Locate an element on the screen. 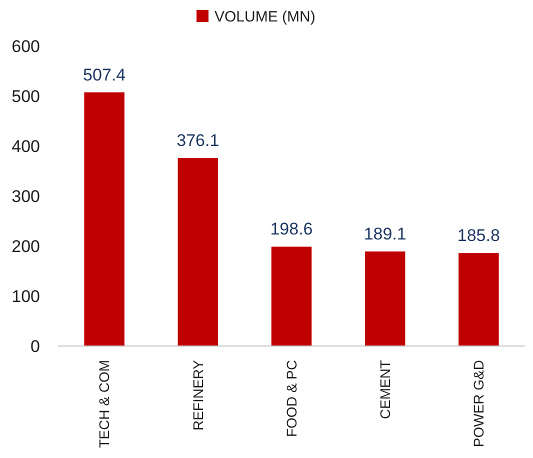 The width and height of the screenshot is (533, 458). data-label: 507.4 is located at coordinates (104, 74).